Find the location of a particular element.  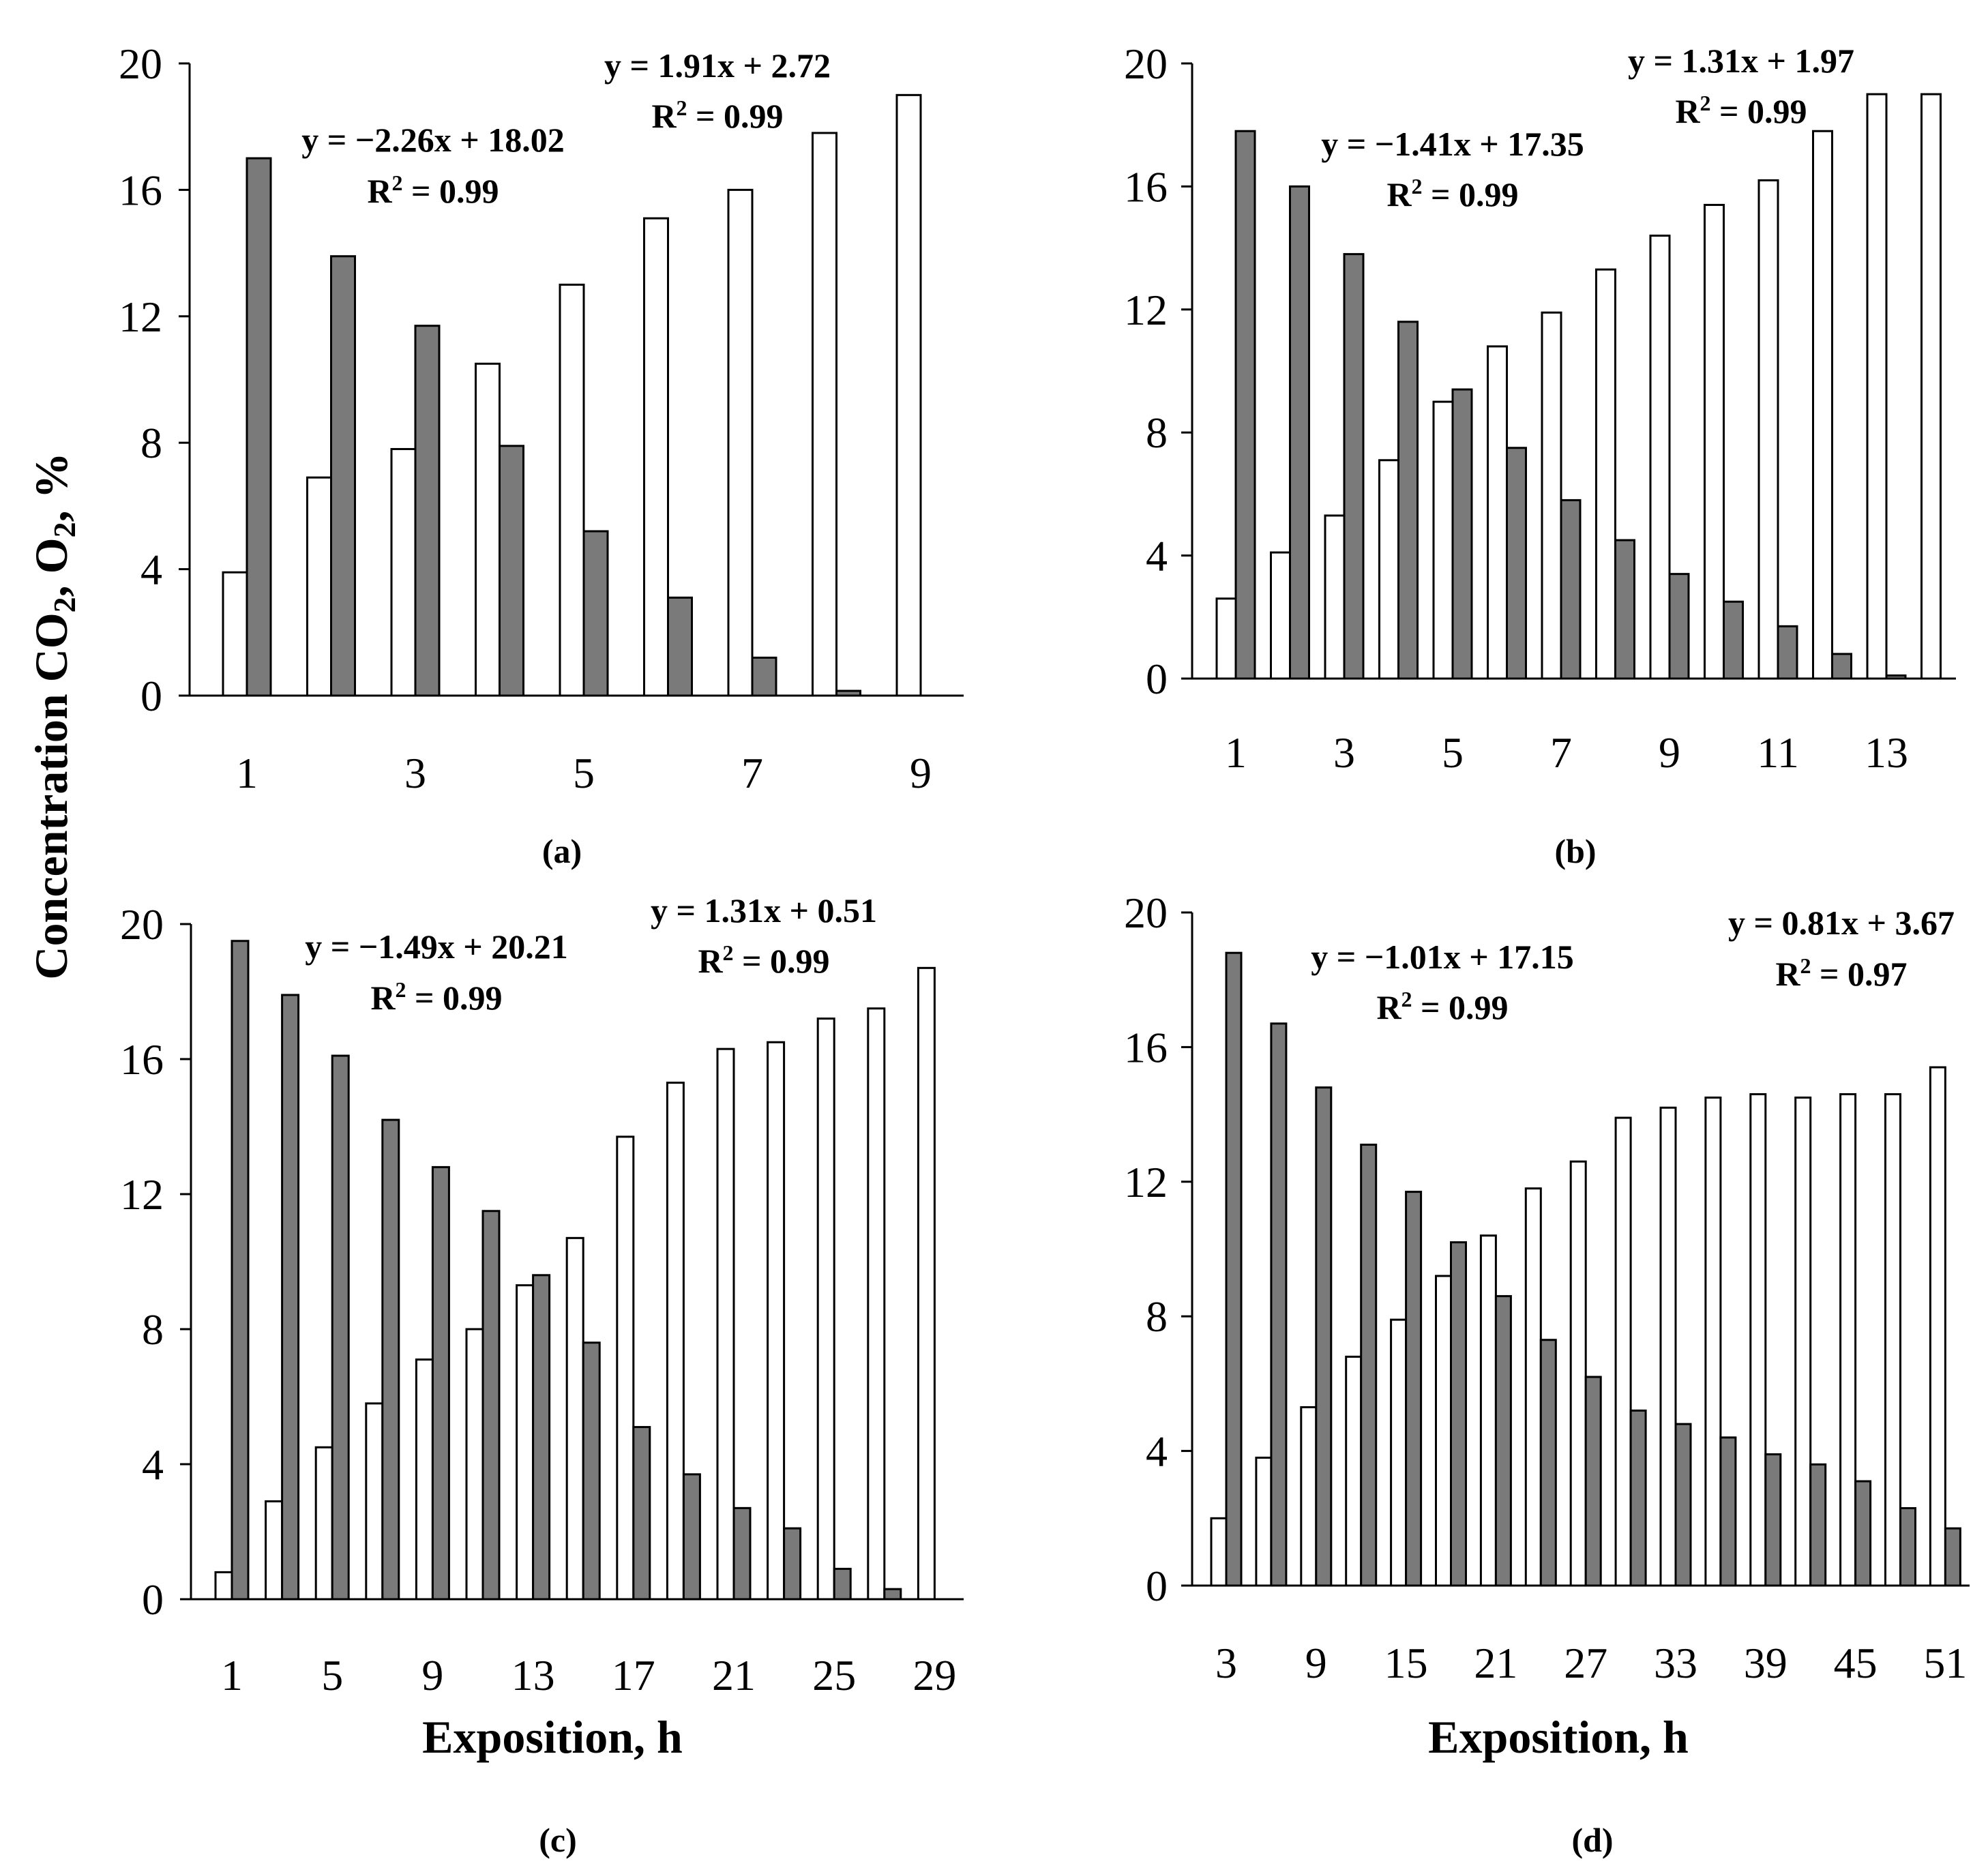

panel-a-co2-r2-prefix: R is located at coordinates (664, 116).